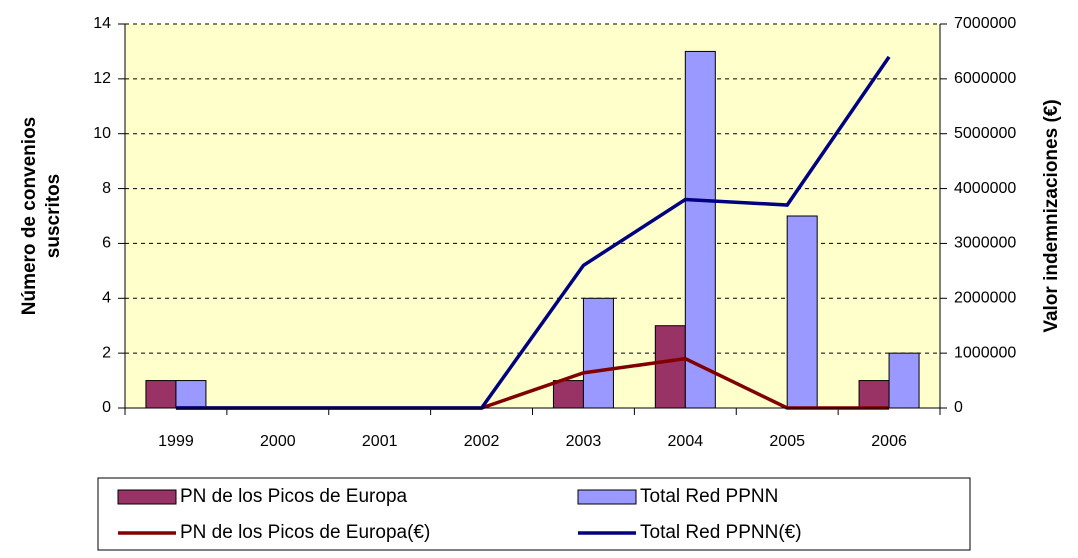  I want to click on x-tick-label: 2004, so click(686, 441).